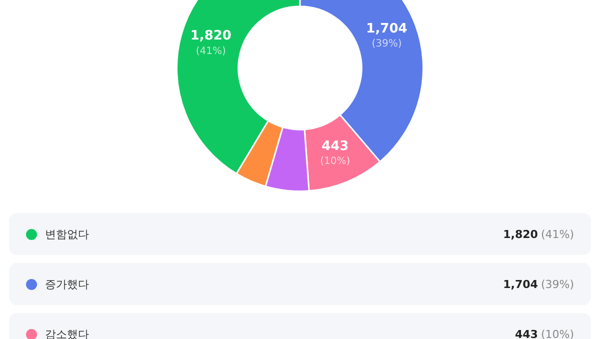  Describe the element at coordinates (538, 234) in the screenshot. I see `text: 1,820 (41%)` at that location.